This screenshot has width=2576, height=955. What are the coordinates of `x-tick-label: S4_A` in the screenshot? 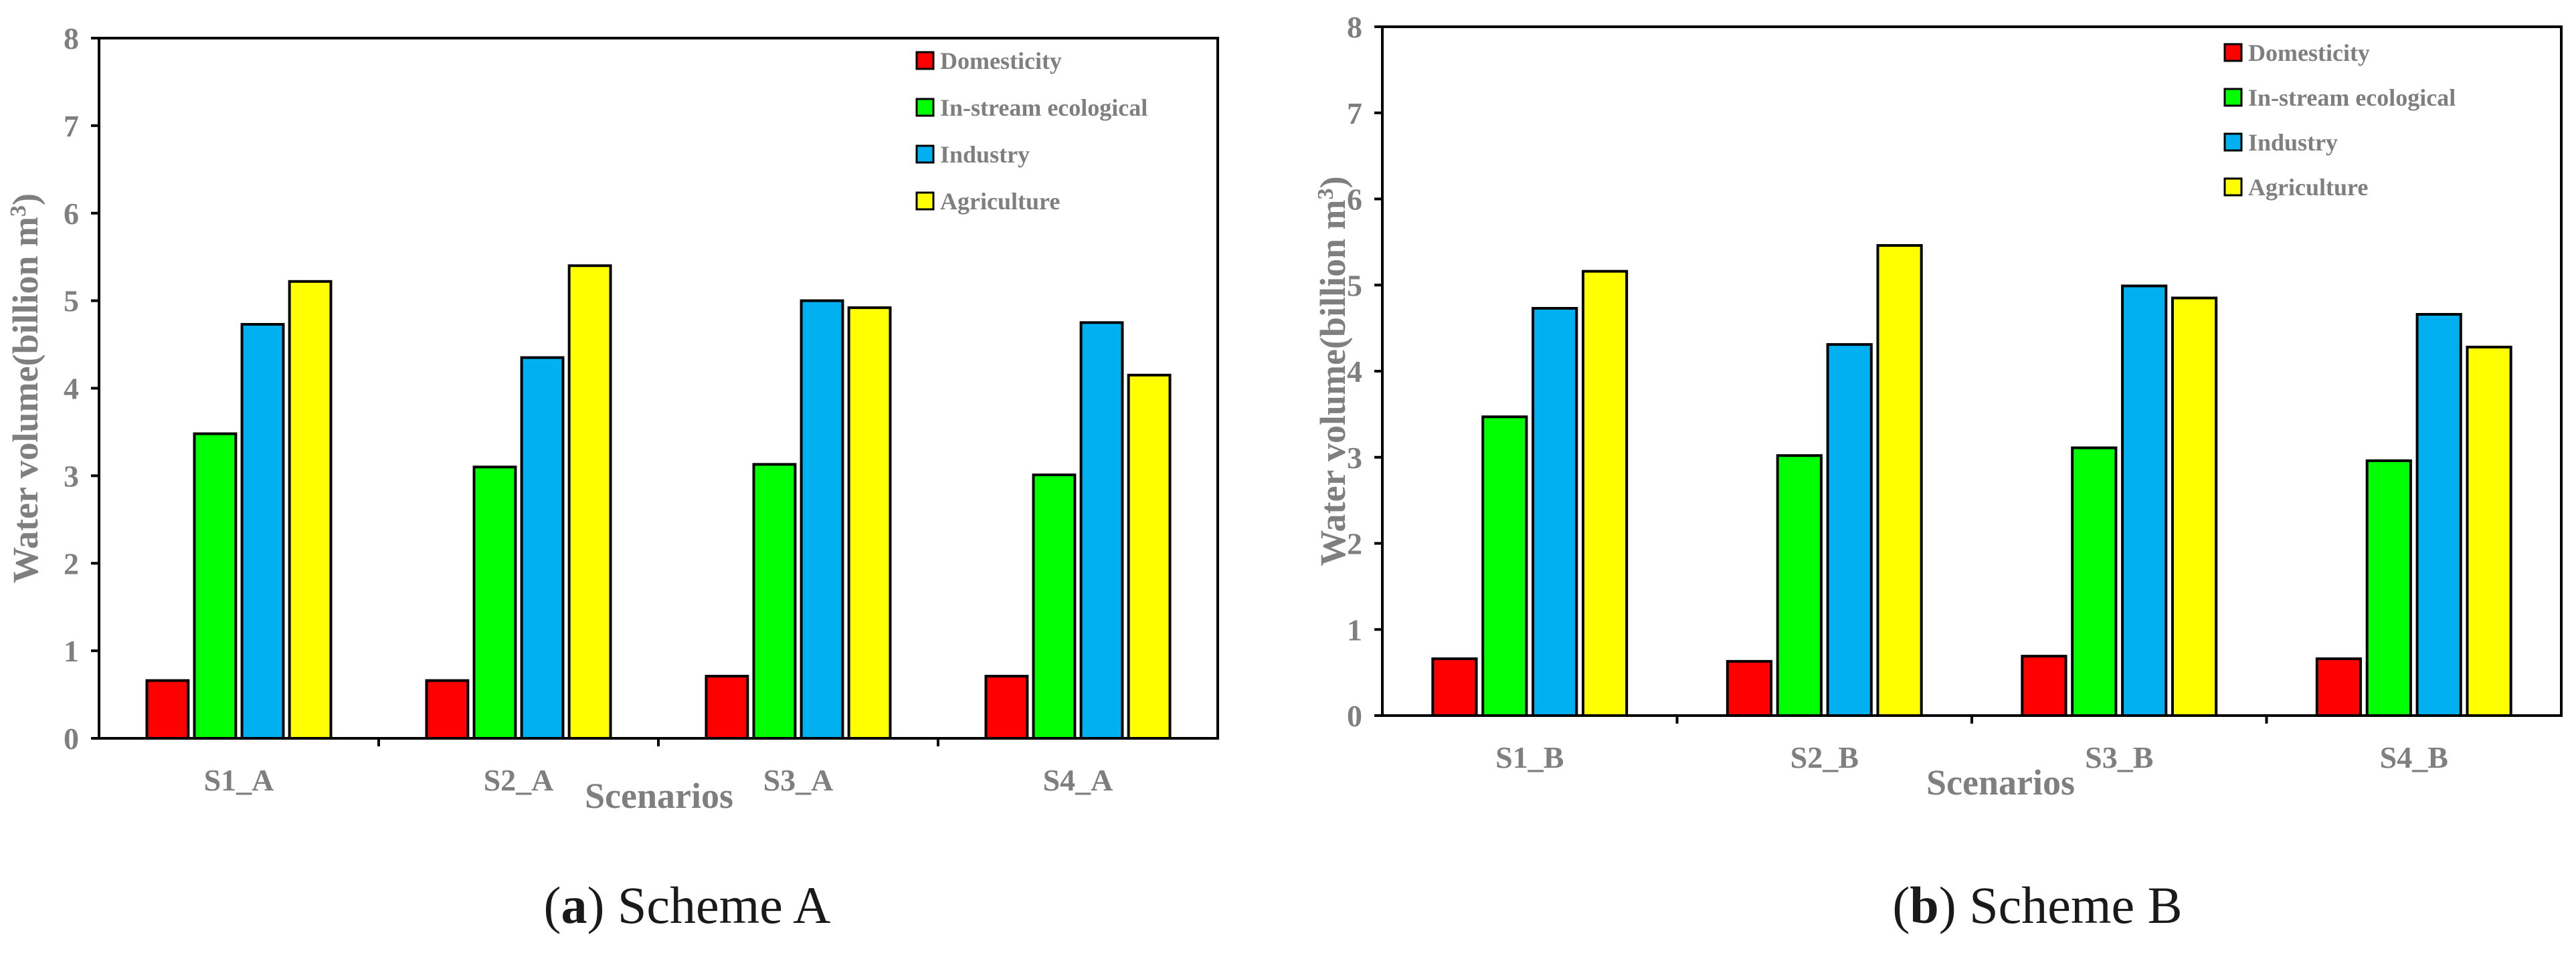 It's located at (1078, 780).